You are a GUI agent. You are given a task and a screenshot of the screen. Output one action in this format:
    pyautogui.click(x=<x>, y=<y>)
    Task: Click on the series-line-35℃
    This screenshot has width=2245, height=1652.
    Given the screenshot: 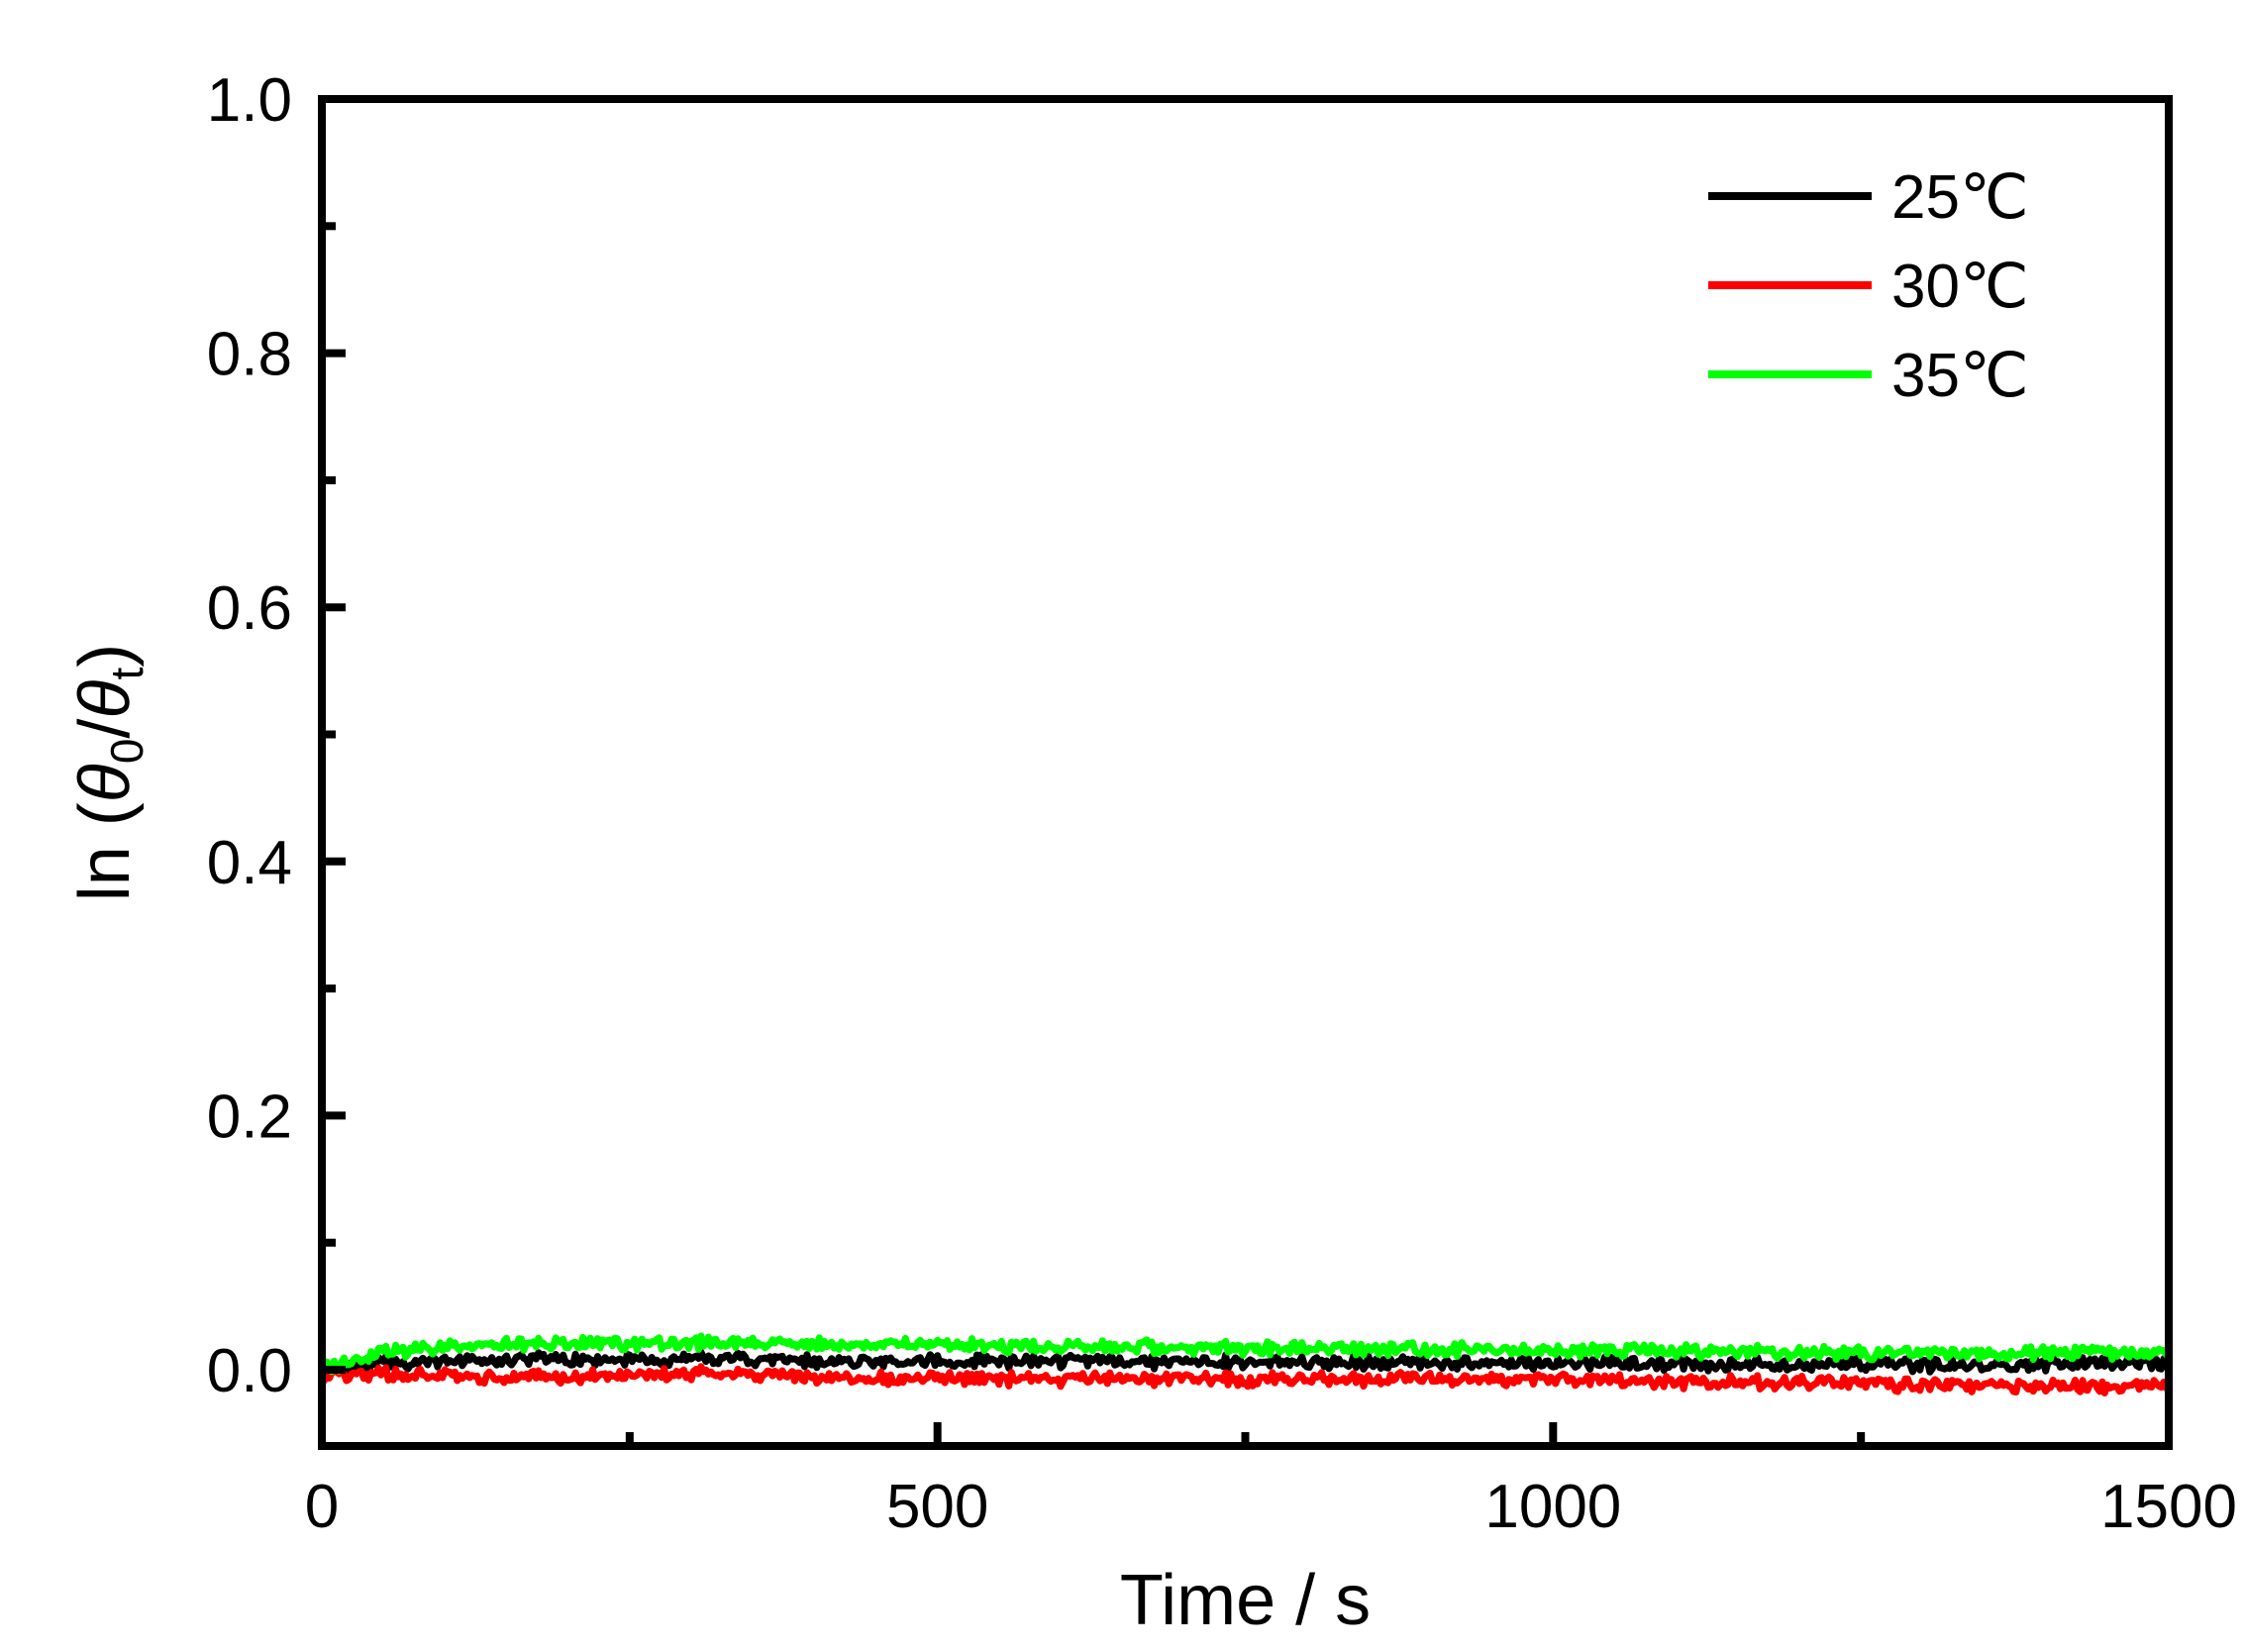 What is the action you would take?
    pyautogui.click(x=1245, y=1354)
    